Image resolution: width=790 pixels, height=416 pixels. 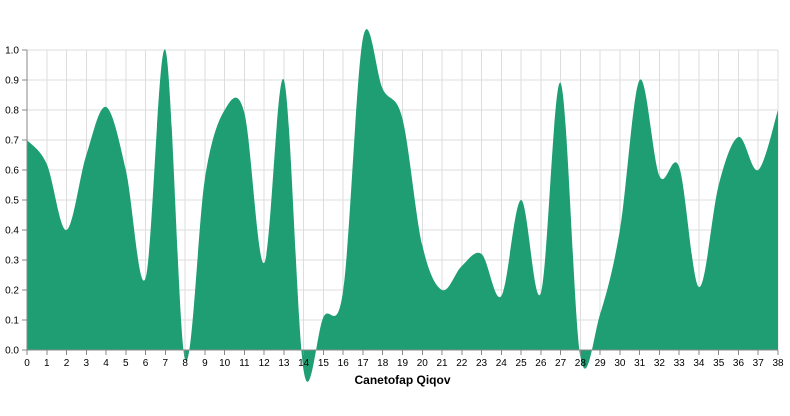 What do you see at coordinates (660, 363) in the screenshot?
I see `x-tick-label: 32` at bounding box center [660, 363].